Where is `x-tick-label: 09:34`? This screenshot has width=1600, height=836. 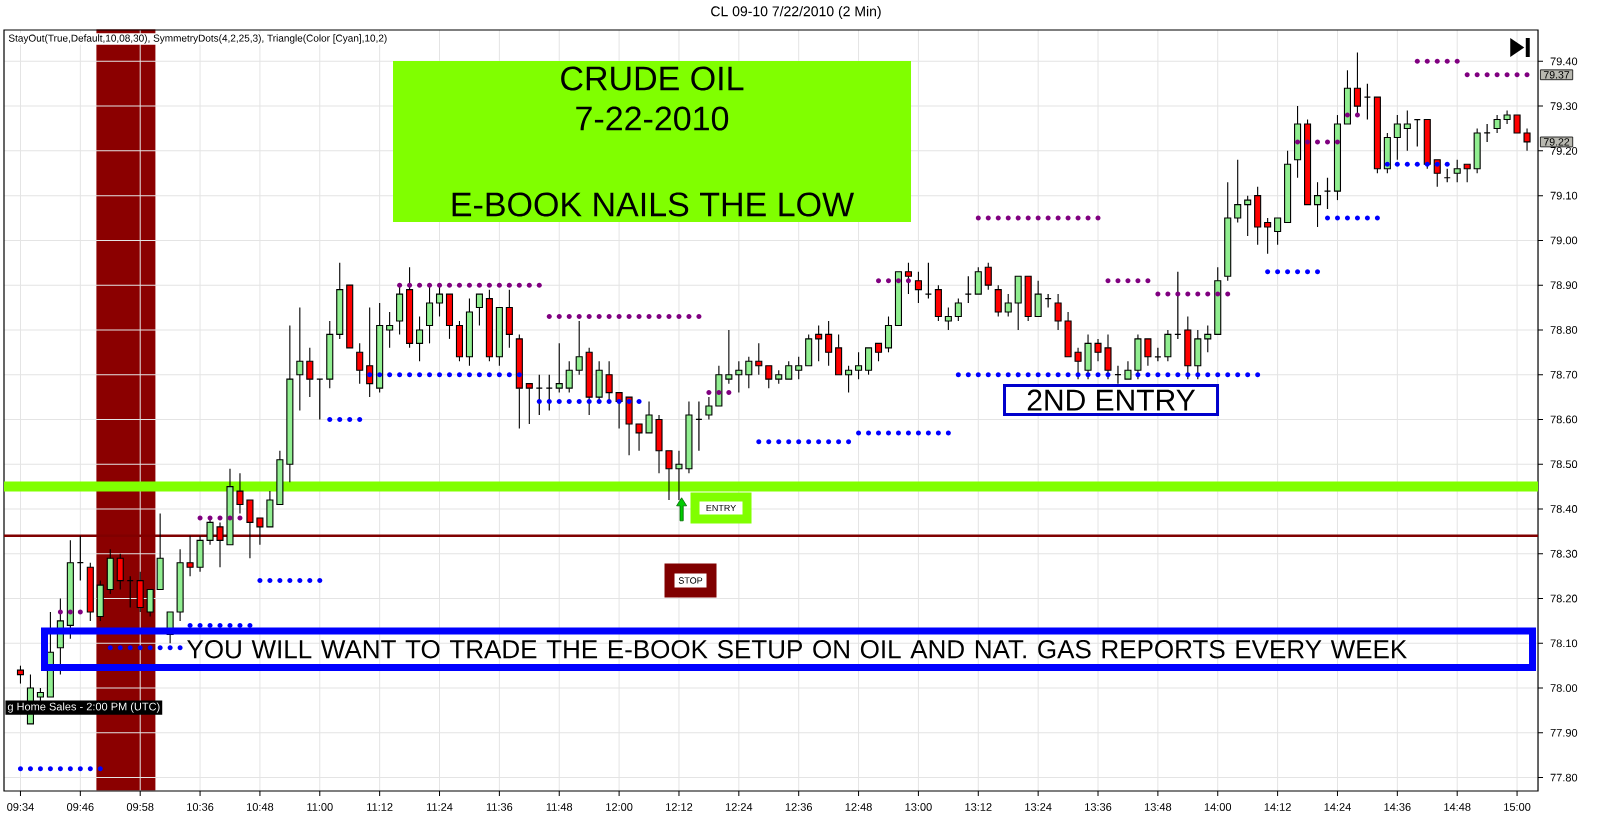 x-tick-label: 09:34 is located at coordinates (20, 807).